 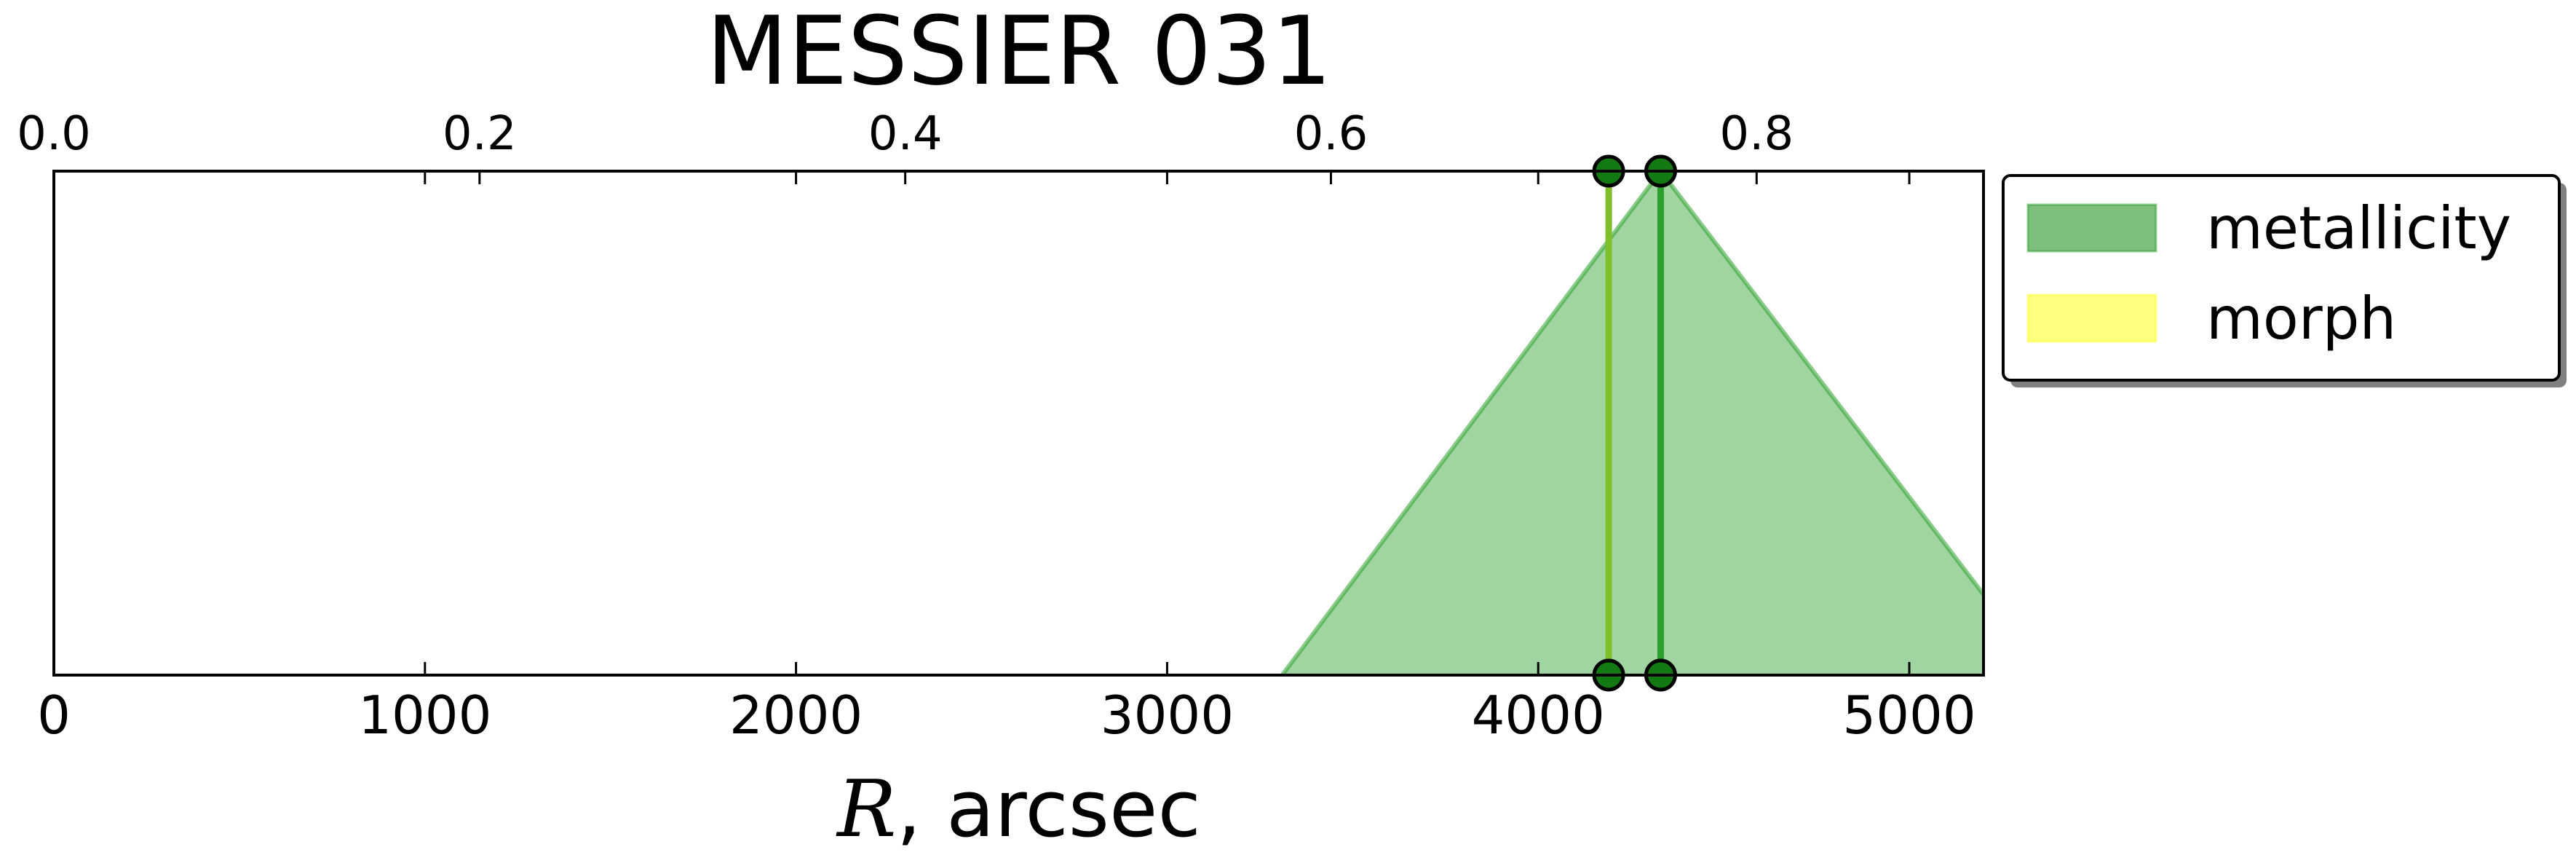 I want to click on legend: metallicity morph, so click(x=2285, y=281).